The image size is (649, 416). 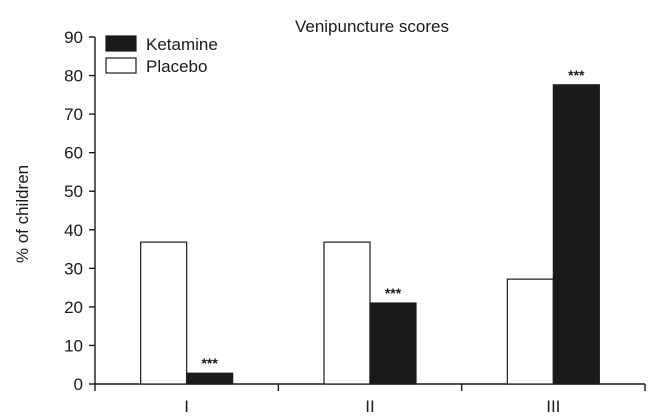 I want to click on y-tick-label-20: 20, so click(x=73, y=307).